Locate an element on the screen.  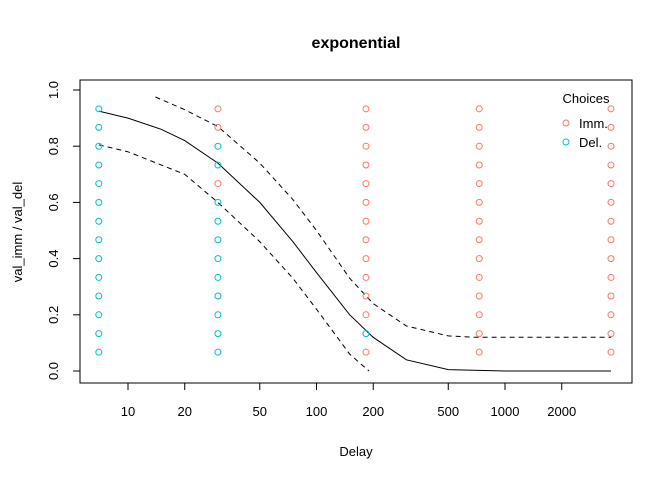
x-tick-label: 200 is located at coordinates (373, 411).